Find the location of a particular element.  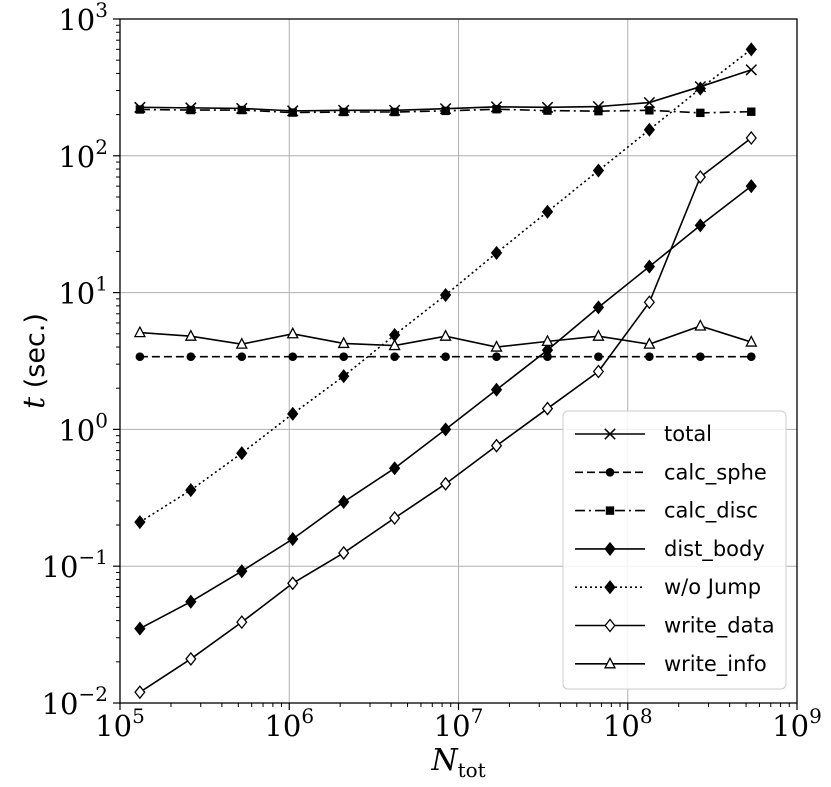

x-tick-label-exp: 7 is located at coordinates (477, 716).